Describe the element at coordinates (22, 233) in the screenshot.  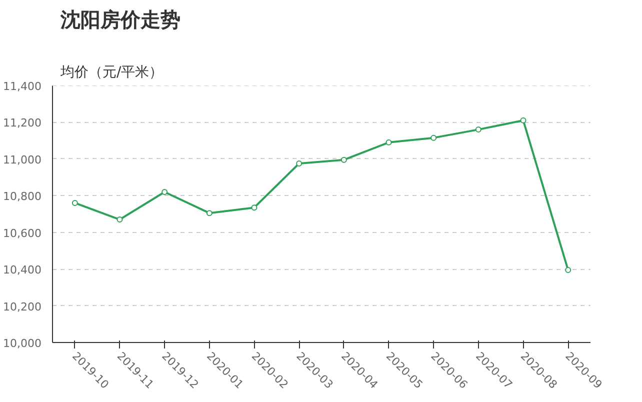
I see `y-tick-label: 10,600` at that location.